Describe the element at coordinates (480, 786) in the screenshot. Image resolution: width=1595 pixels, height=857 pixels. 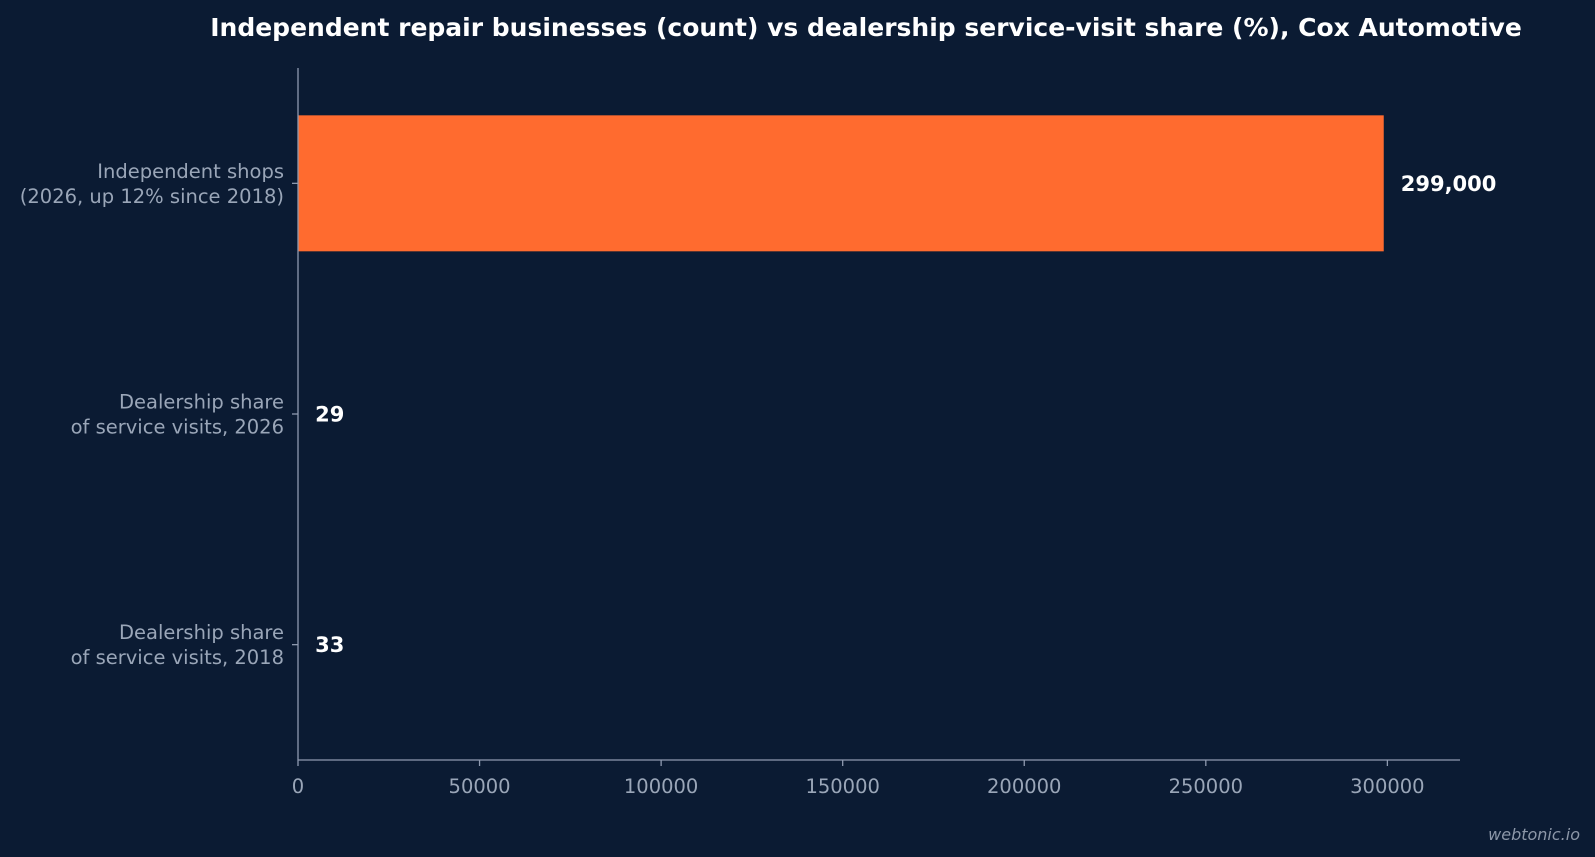
I see `x-tick-label-1: 50000` at that location.